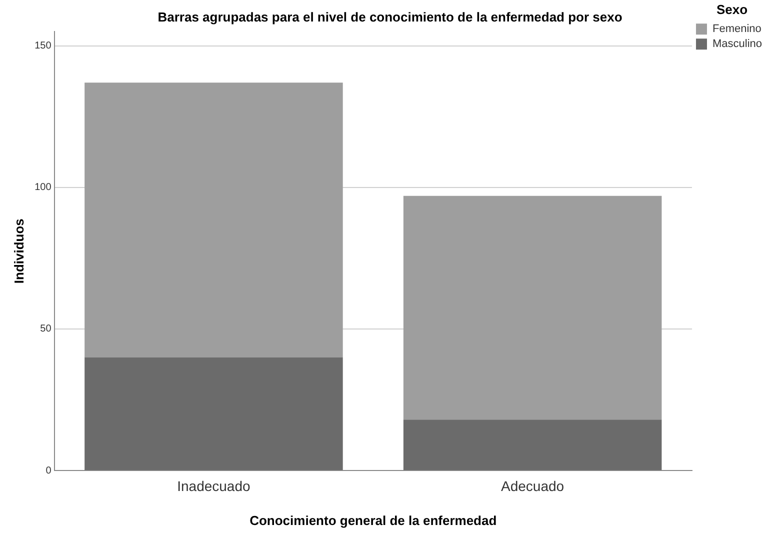 The height and width of the screenshot is (541, 778). I want to click on chart-title: Barras agrupadas para el nivel de conocimiento de la enfermedad por sexo, so click(390, 16).